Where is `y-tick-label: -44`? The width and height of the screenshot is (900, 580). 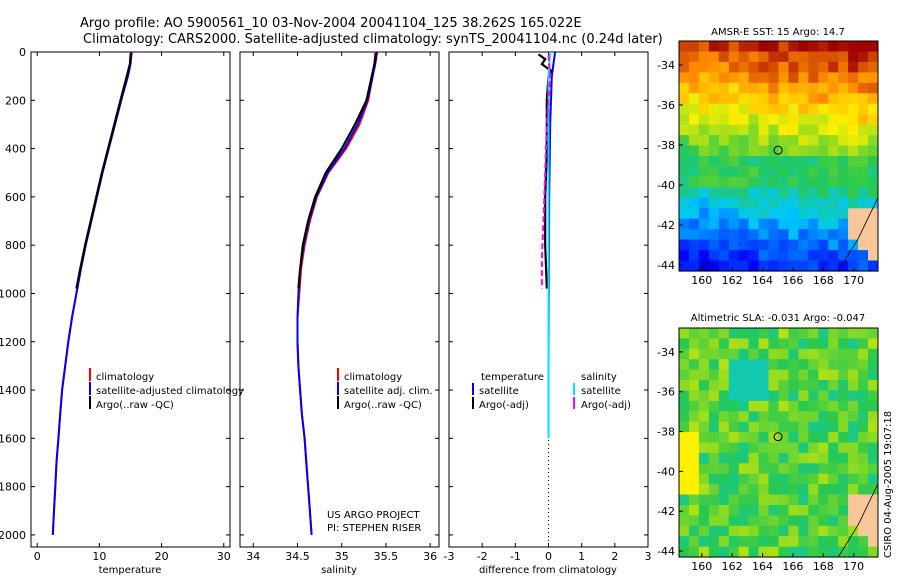
y-tick-label: -44 is located at coordinates (666, 265).